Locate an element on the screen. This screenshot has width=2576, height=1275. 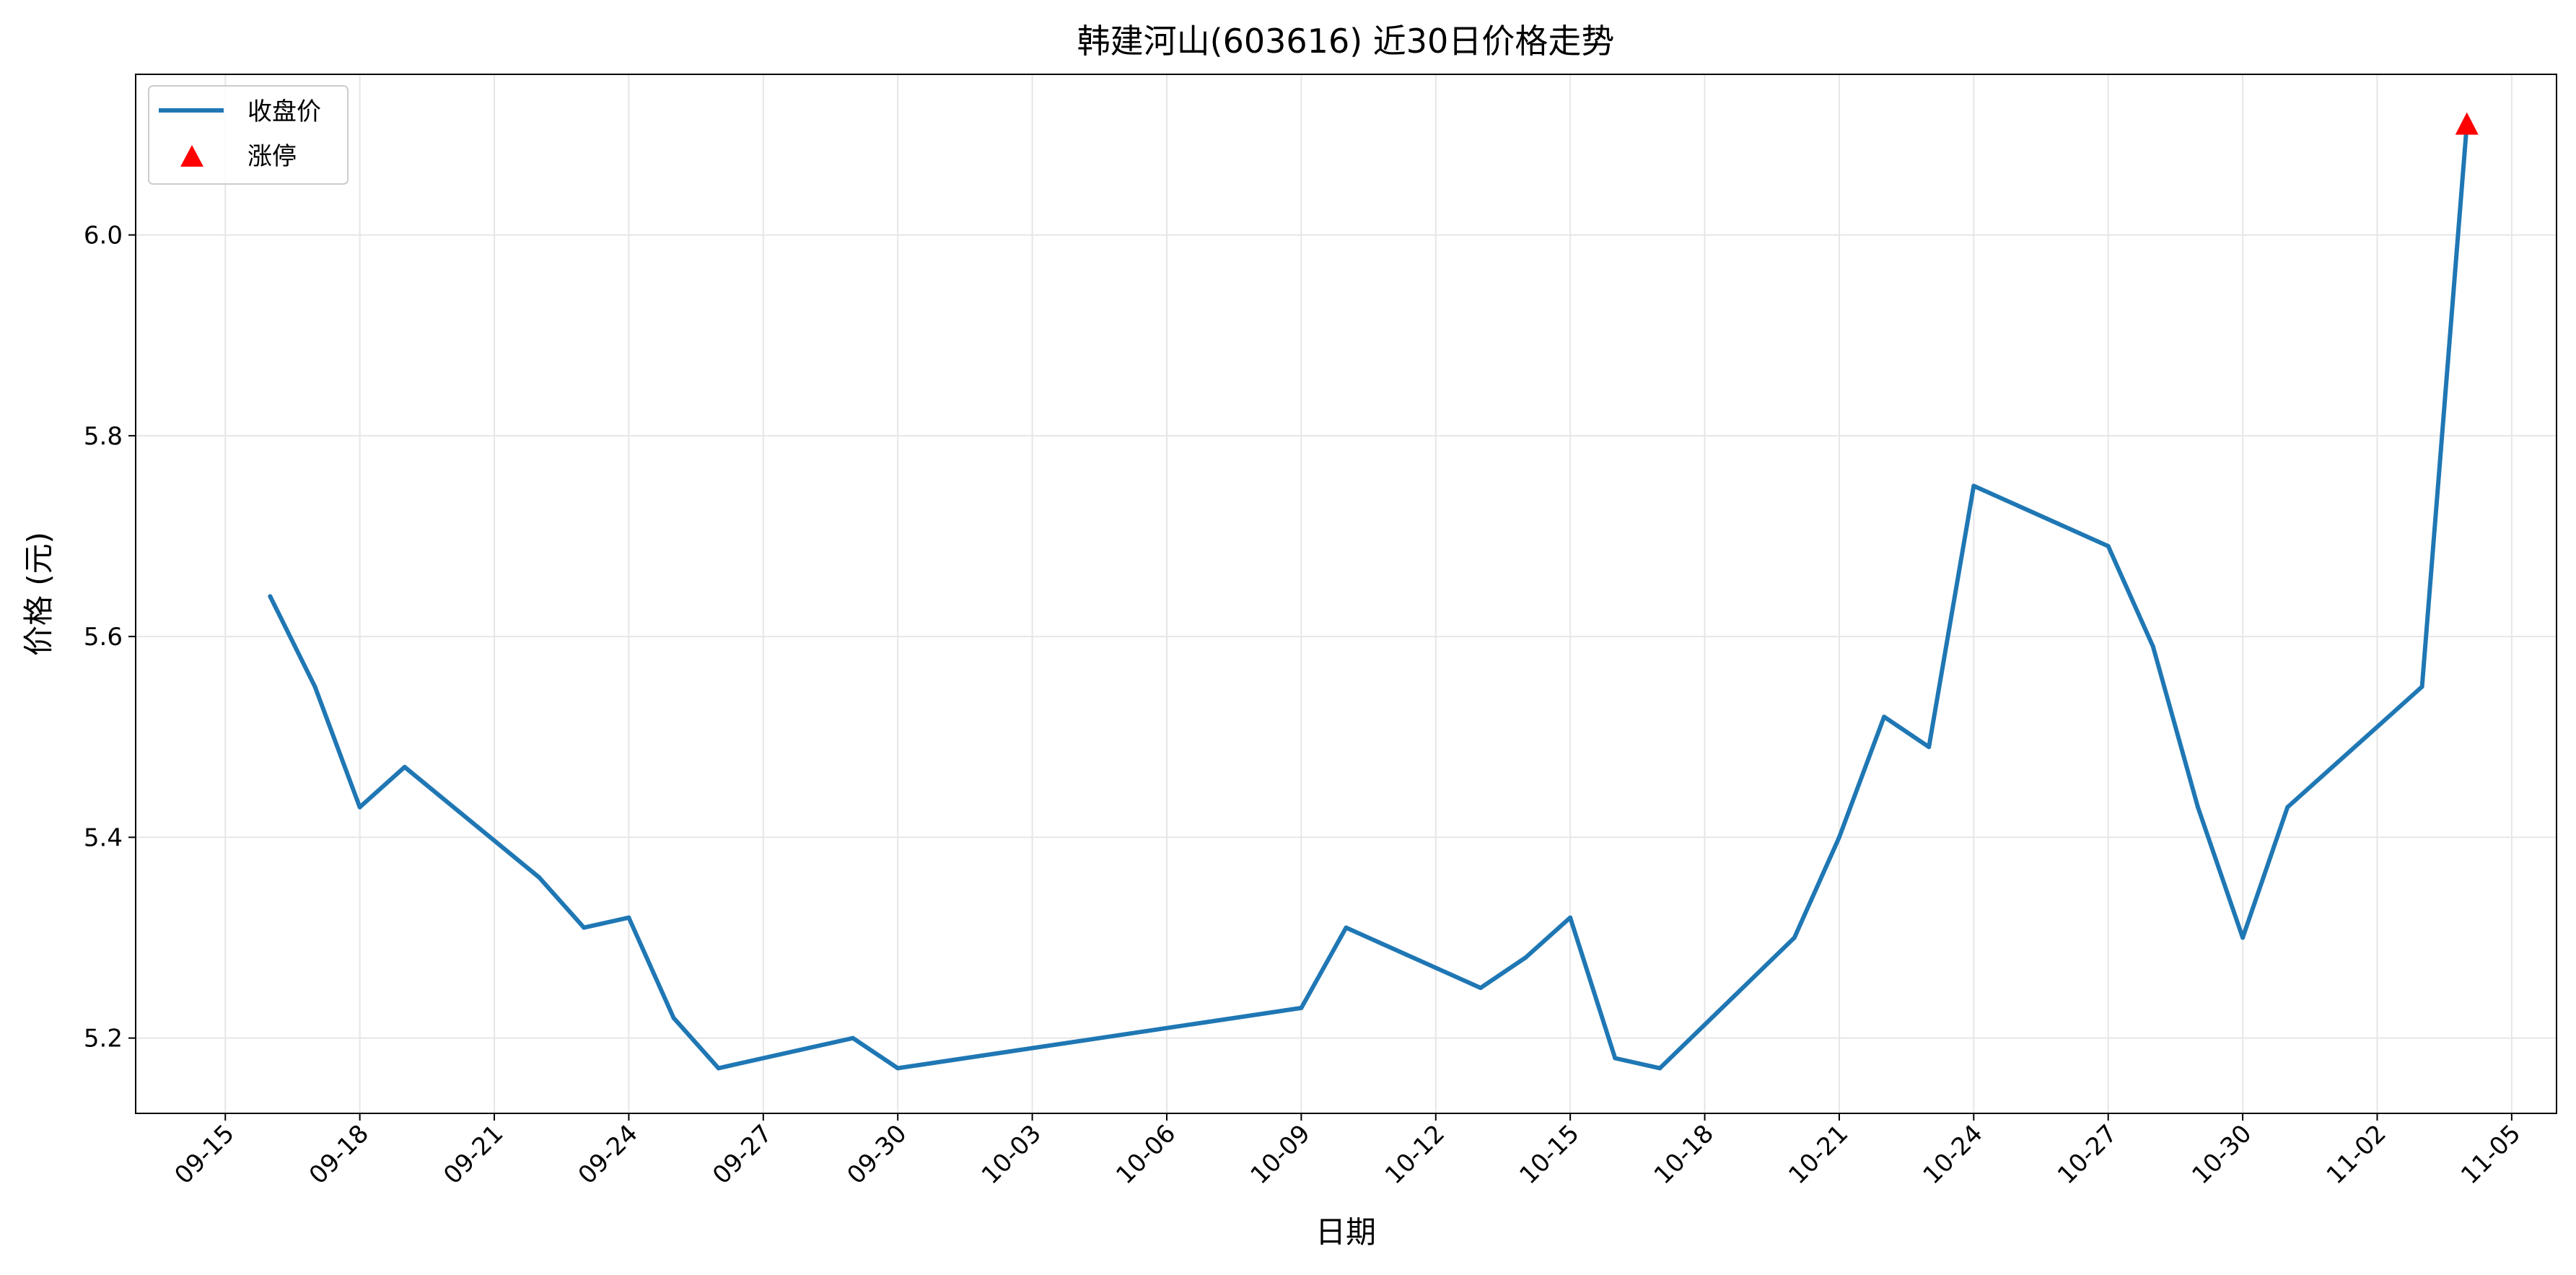
chart-title: 韩建河山(603616) 近30日价格走势 is located at coordinates (1346, 41).